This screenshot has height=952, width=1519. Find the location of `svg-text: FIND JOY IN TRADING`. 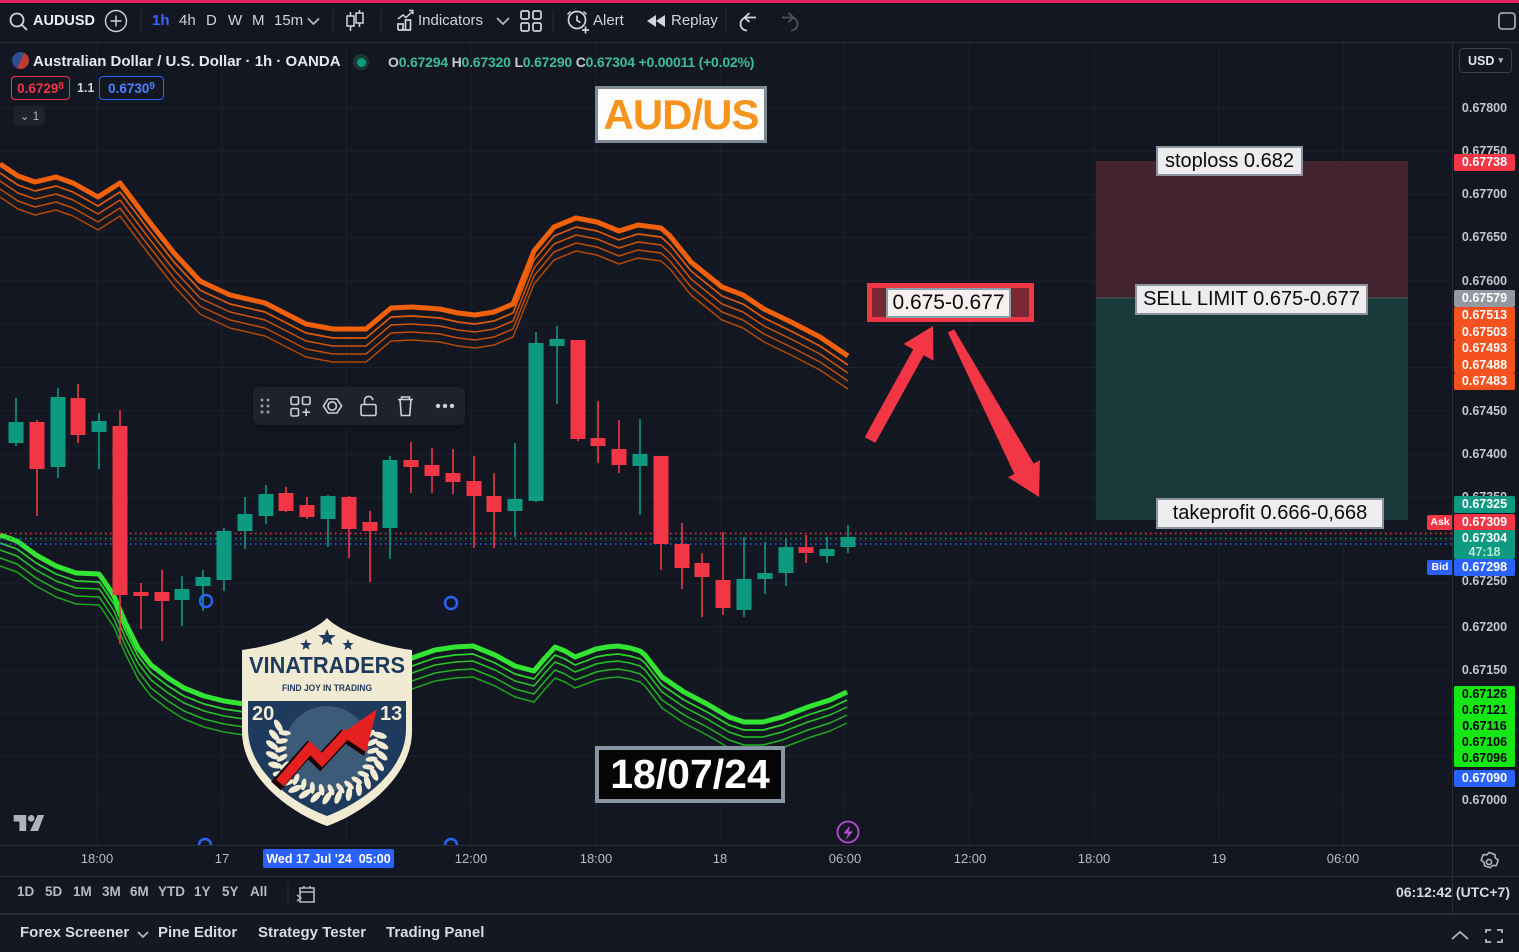

svg-text: FIND JOY IN TRADING is located at coordinates (327, 688).